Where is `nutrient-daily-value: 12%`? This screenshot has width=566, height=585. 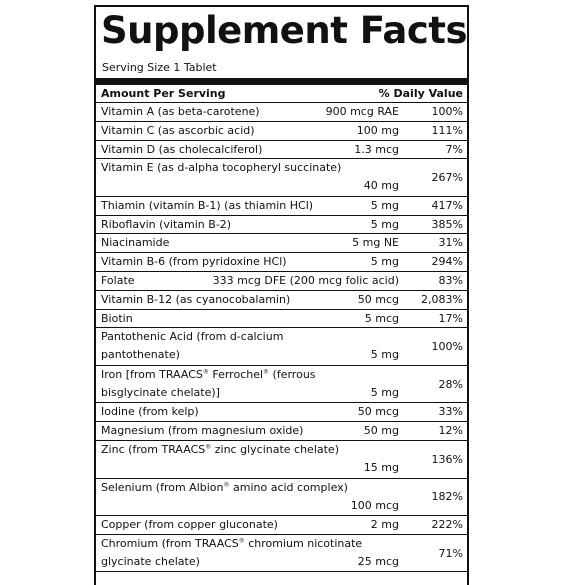 nutrient-daily-value: 12% is located at coordinates (450, 431).